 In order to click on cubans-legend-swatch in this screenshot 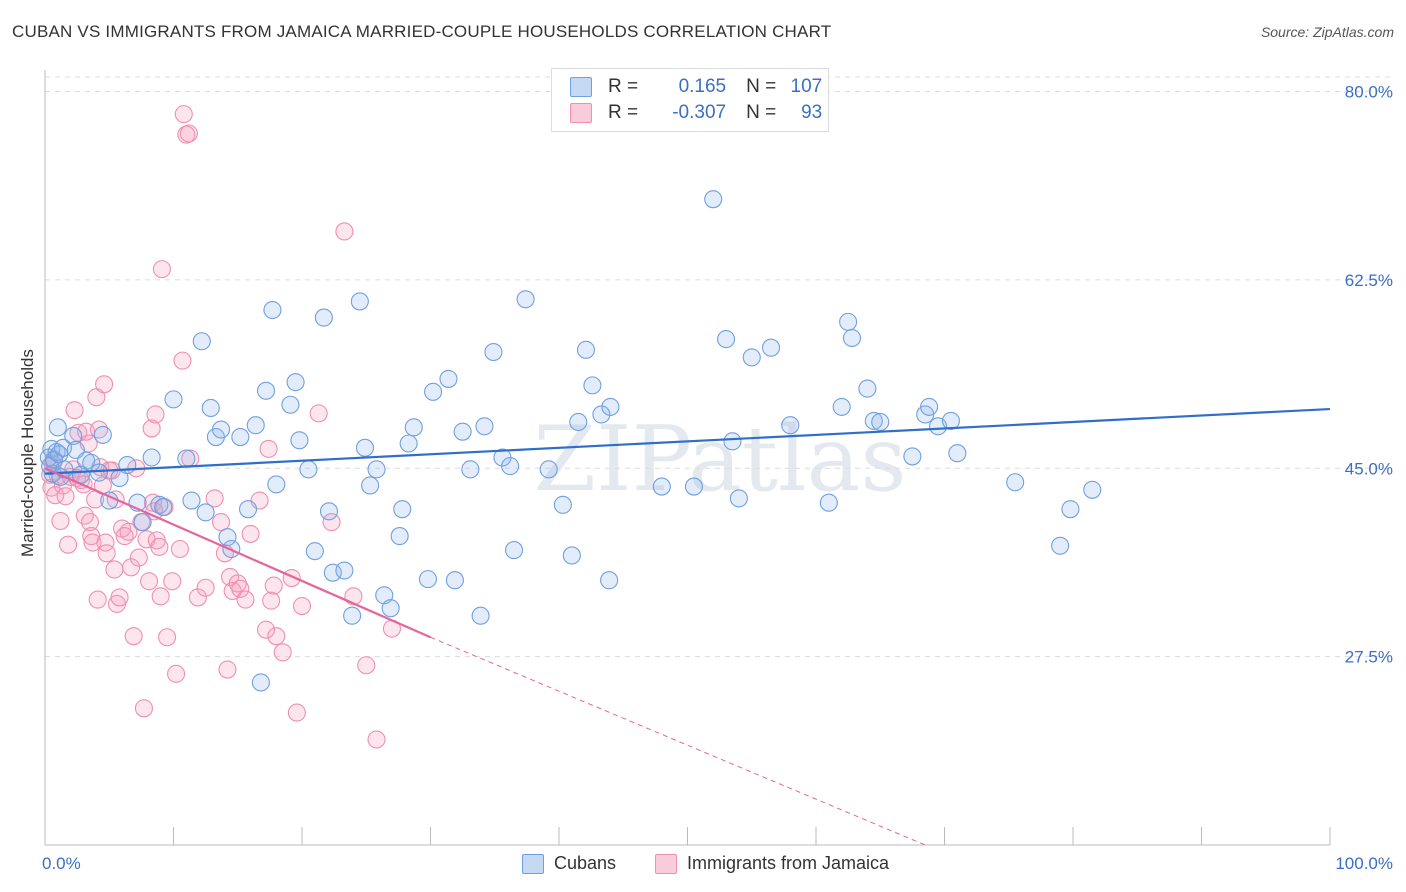, I will do `click(533, 863)`.